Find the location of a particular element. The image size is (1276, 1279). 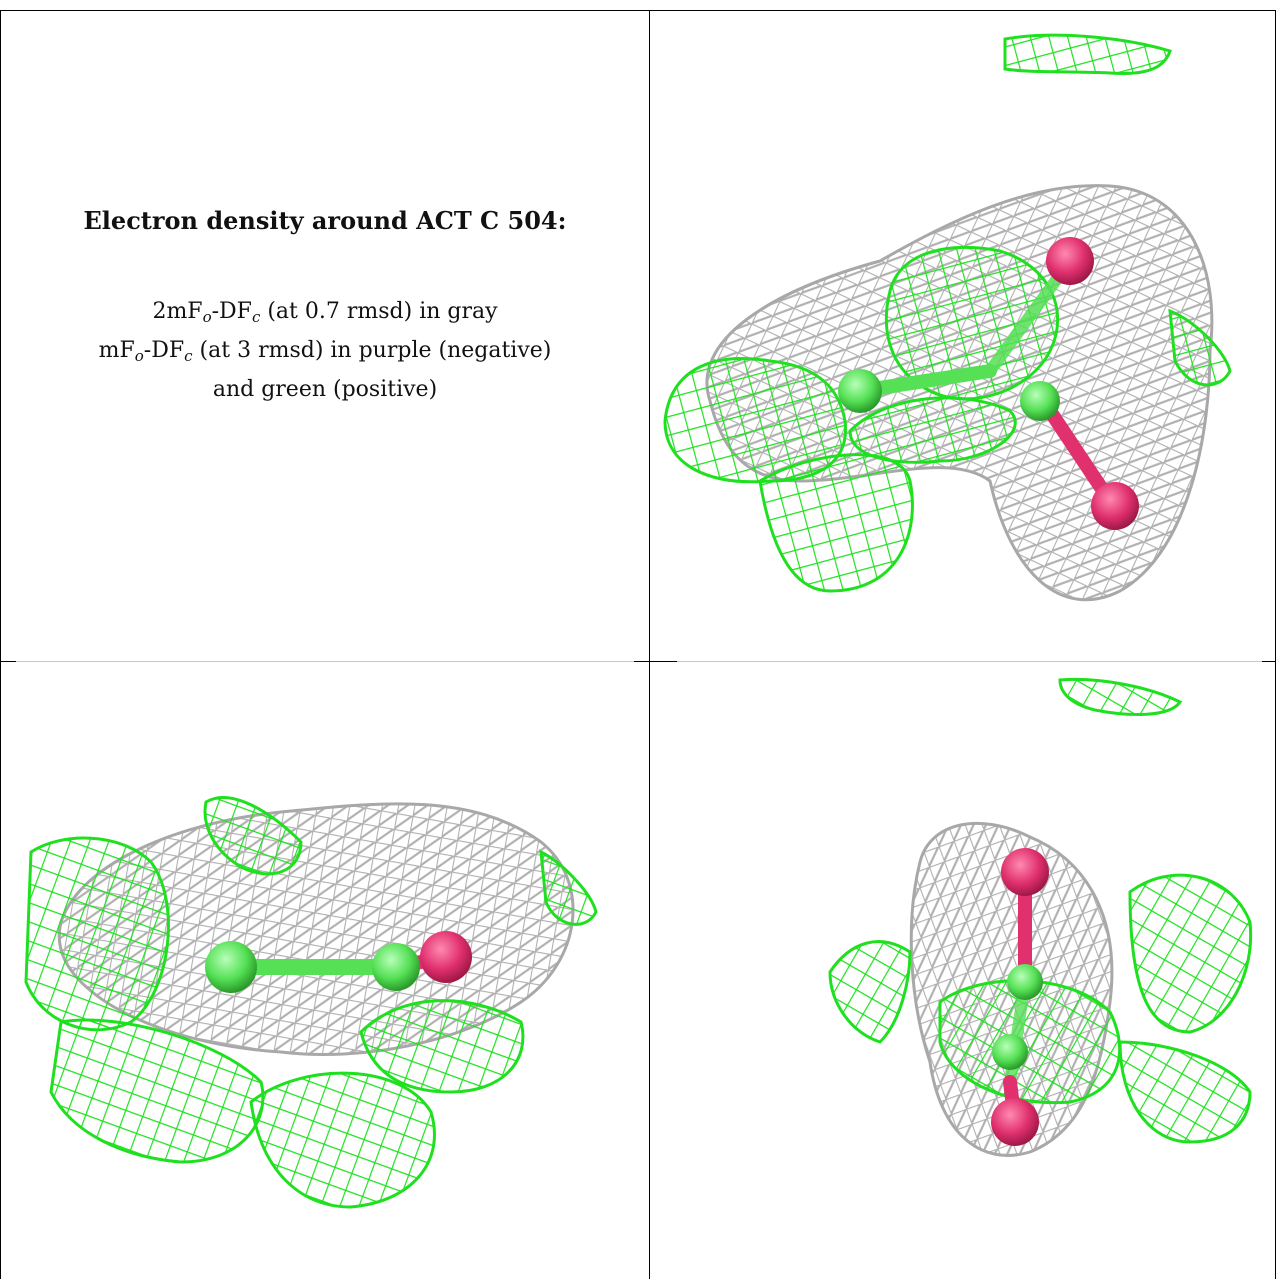

legend-line-3: and green (positive) is located at coordinates (325, 389).